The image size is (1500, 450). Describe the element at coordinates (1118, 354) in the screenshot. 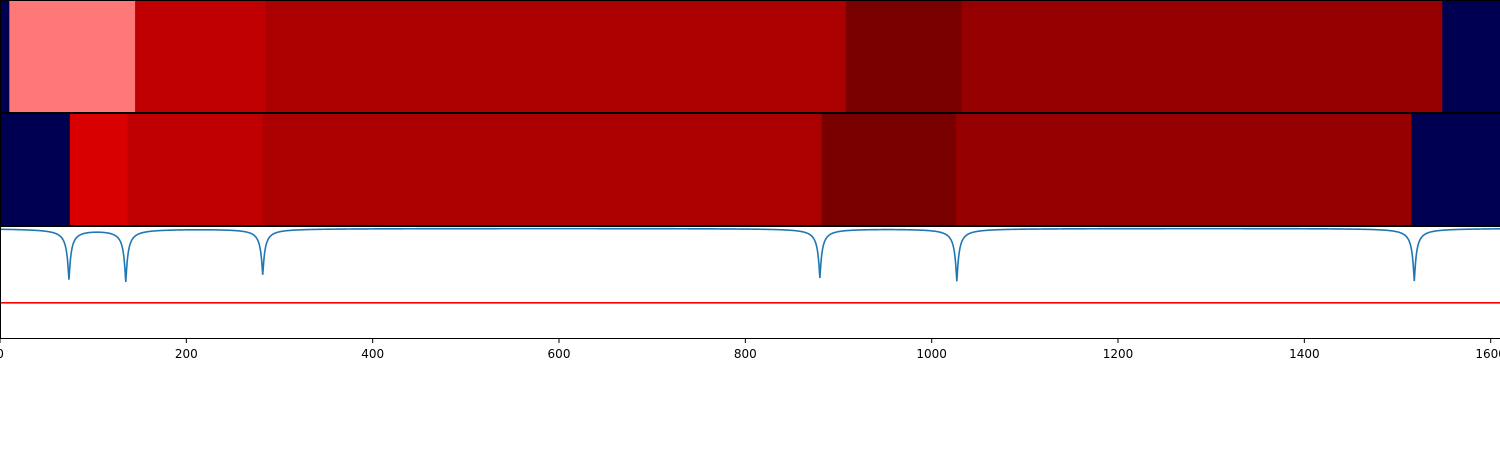

I see `x-tick-label-1200: 1200` at that location.